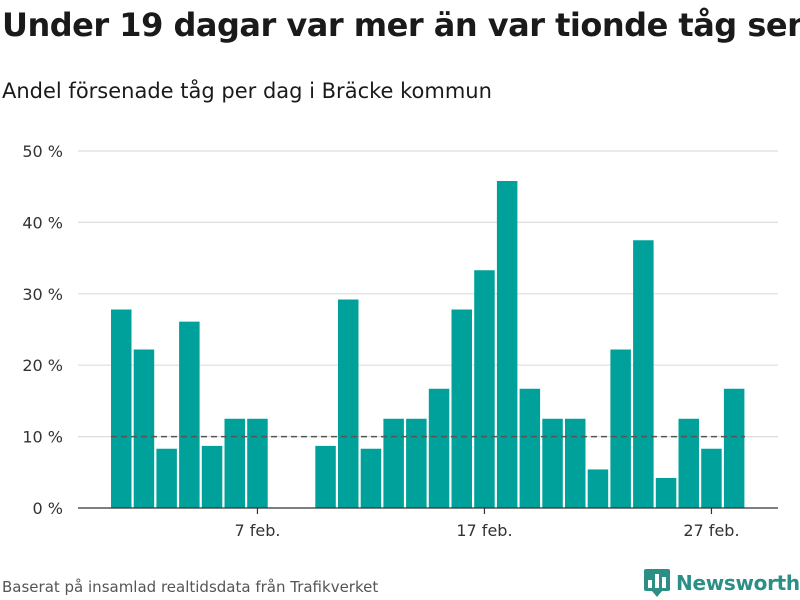 Image resolution: width=800 pixels, height=600 pixels. Describe the element at coordinates (484, 530) in the screenshot. I see `x-tick-label: 17 feb.` at that location.